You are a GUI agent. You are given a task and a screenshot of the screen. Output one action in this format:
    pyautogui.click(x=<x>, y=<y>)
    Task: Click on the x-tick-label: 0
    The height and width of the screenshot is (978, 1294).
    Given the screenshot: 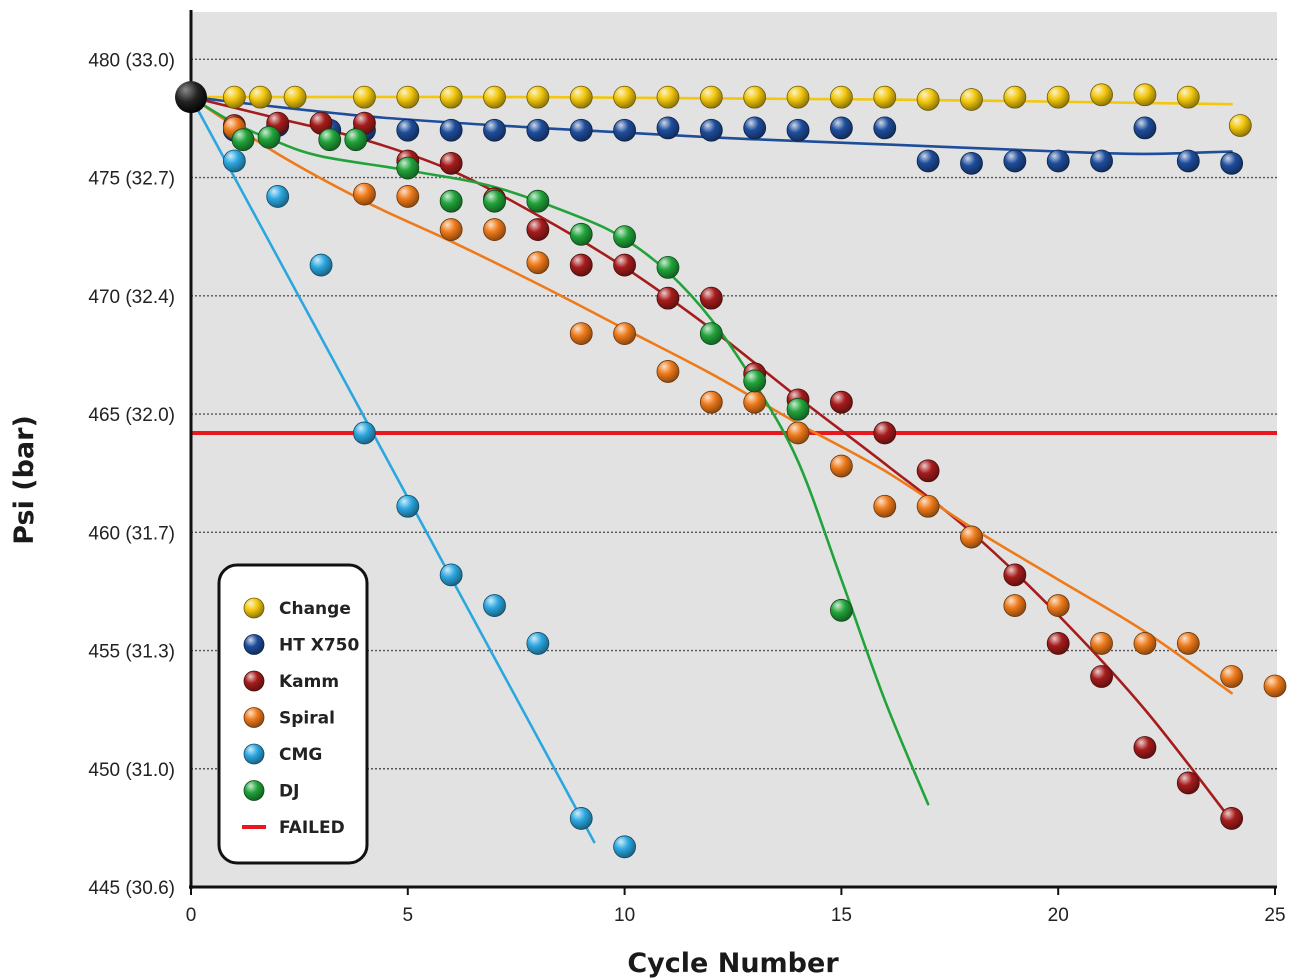 What is the action you would take?
    pyautogui.click(x=191, y=915)
    